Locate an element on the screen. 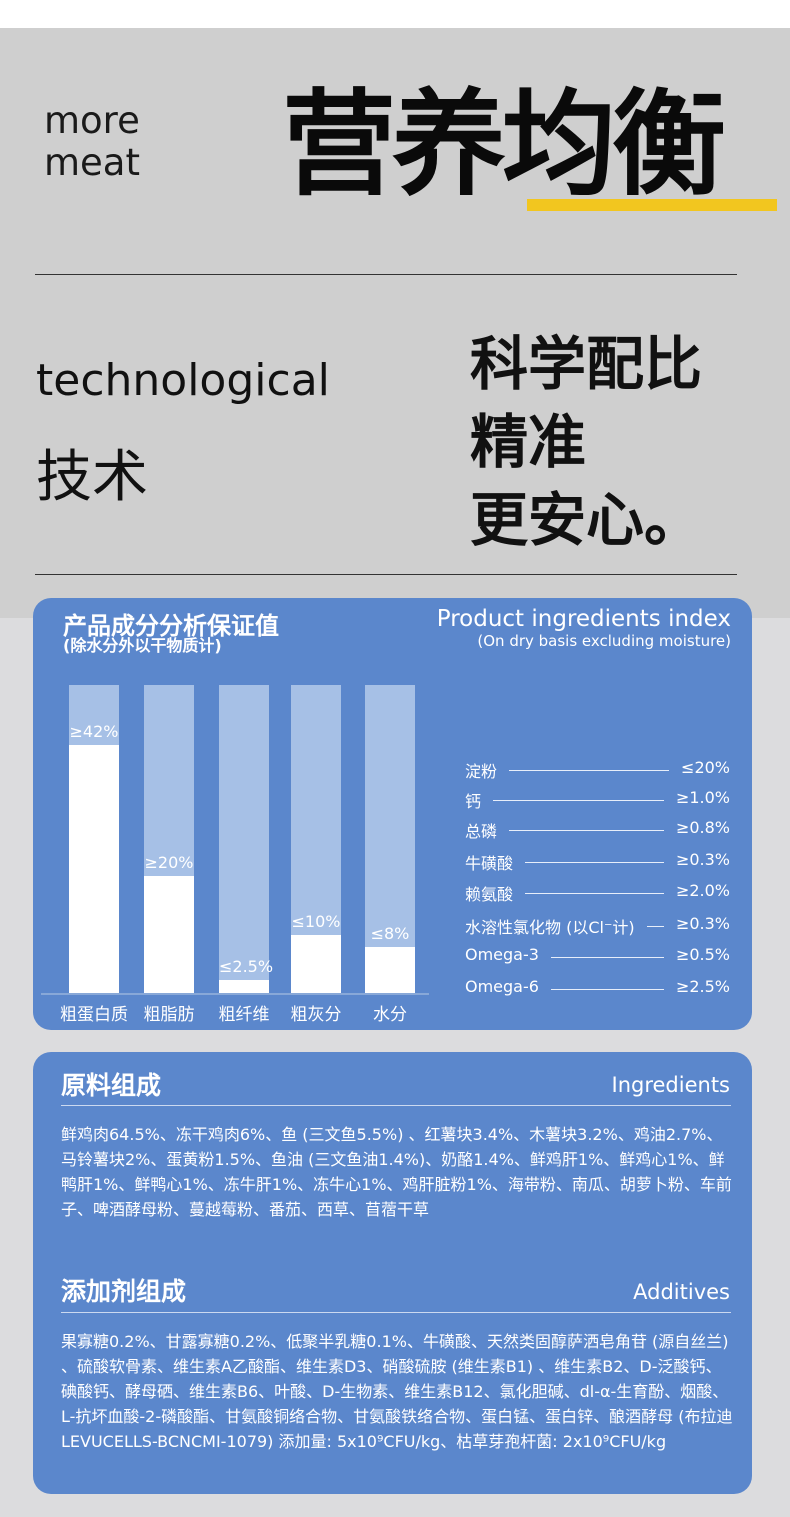 The height and width of the screenshot is (1517, 790). index-row: 淀粉 ≤20% is located at coordinates (597, 771).